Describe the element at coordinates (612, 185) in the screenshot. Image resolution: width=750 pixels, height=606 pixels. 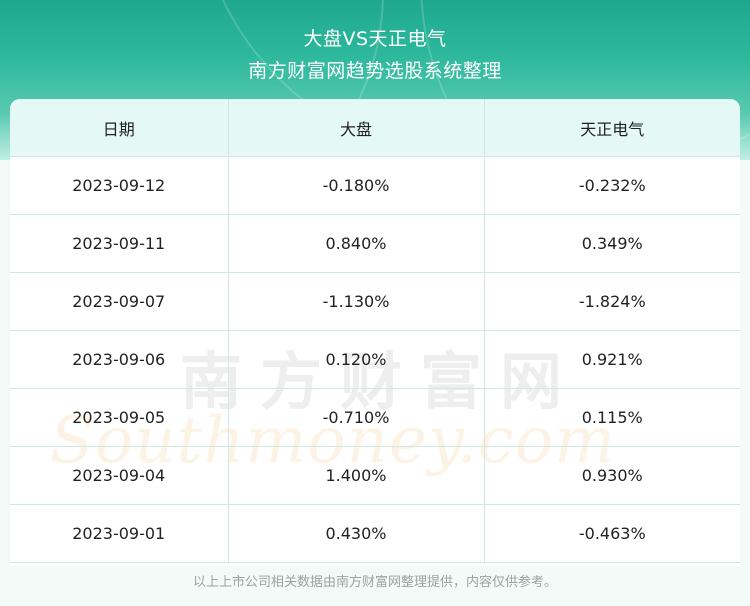
I see `cell-stock: -0.232%` at that location.